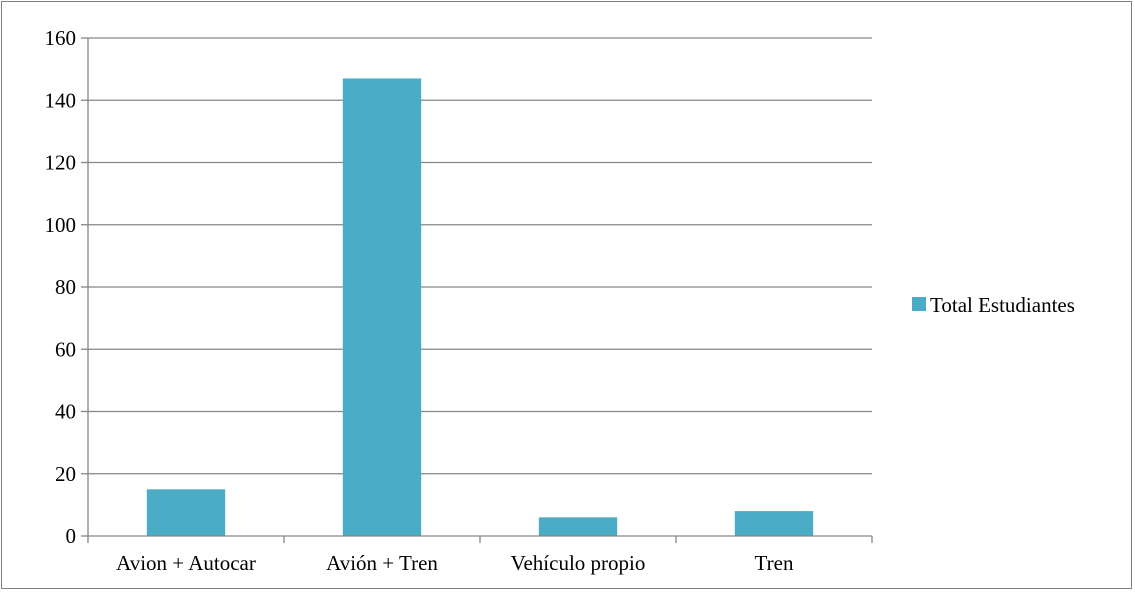 This screenshot has width=1135, height=592. What do you see at coordinates (578, 563) in the screenshot?
I see `x-tick-label: Vehículo propio` at bounding box center [578, 563].